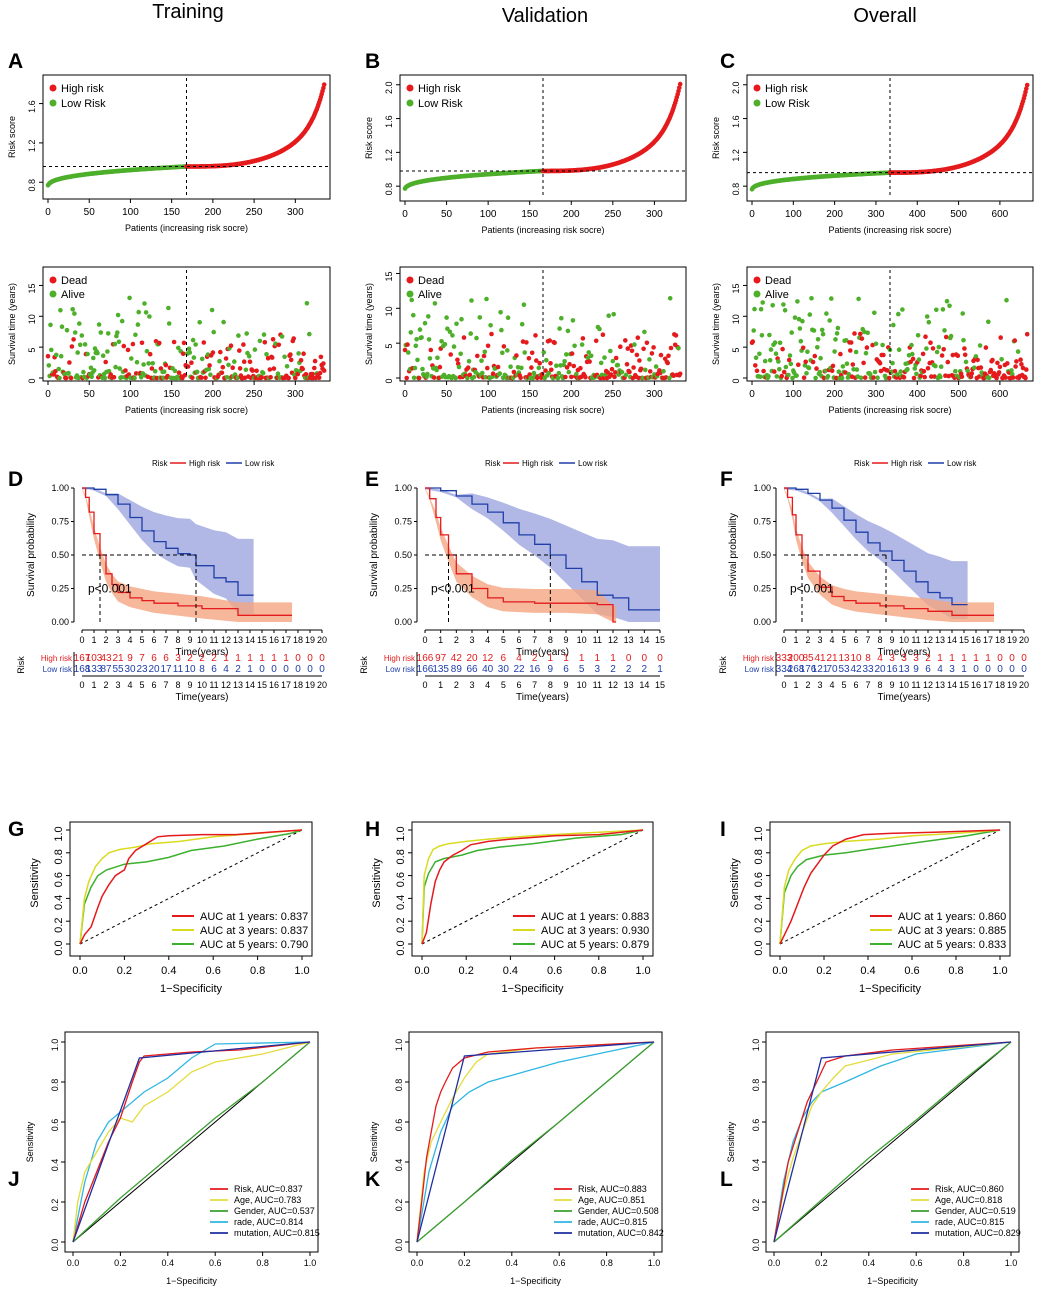 This screenshot has height=1298, width=1045. I want to click on surv-points-B2, so click(542, 338).